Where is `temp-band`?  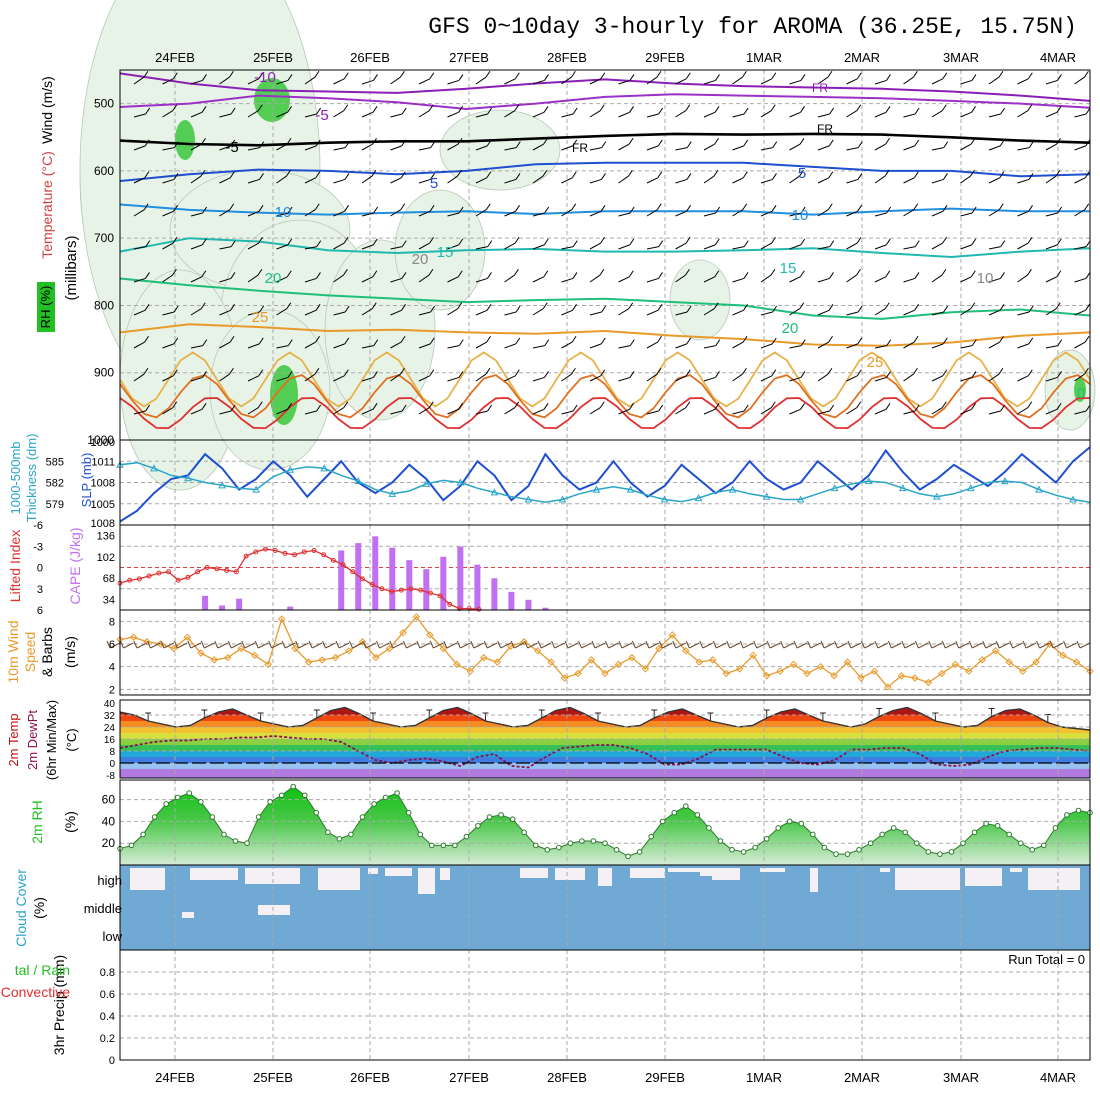 temp-band is located at coordinates (605, 773).